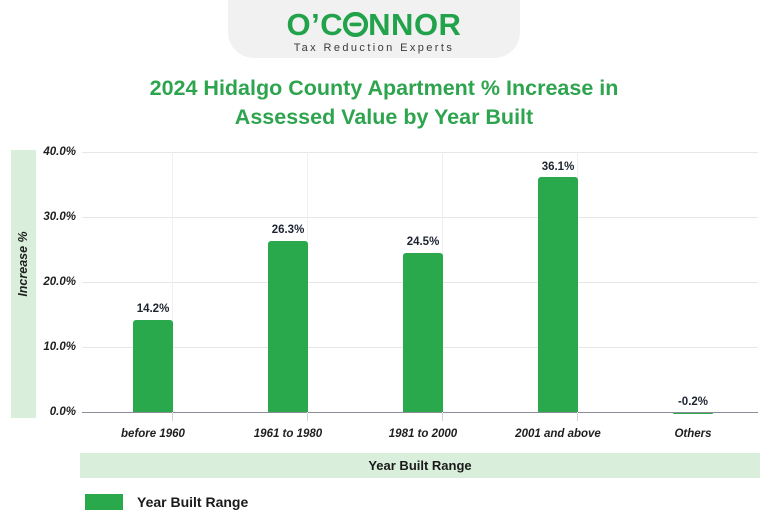 This screenshot has width=768, height=524. I want to click on bar-value-label-1981-to-2000: 24.5%, so click(423, 242).